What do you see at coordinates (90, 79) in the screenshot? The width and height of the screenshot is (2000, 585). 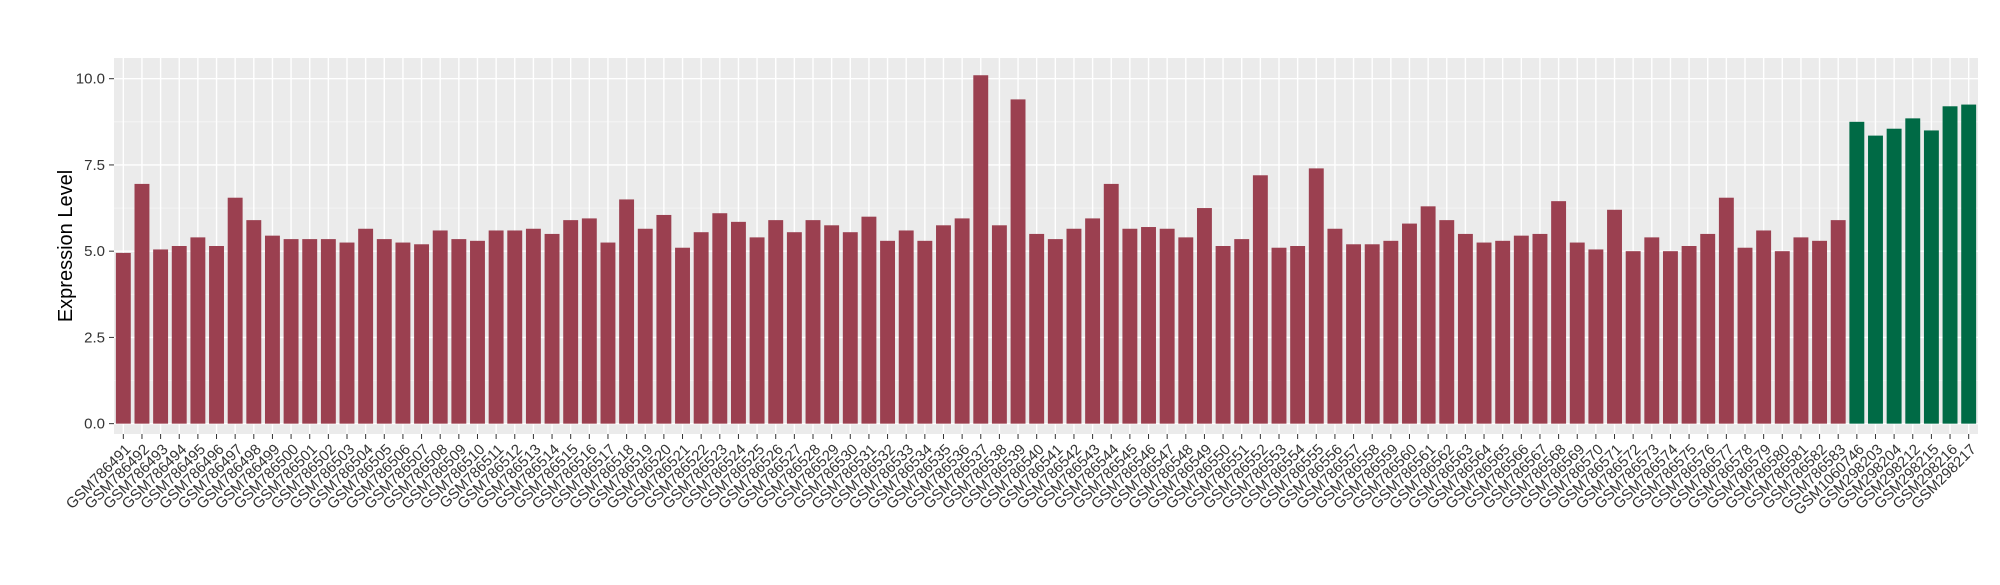 I see `y-tick-label: 10.0` at bounding box center [90, 79].